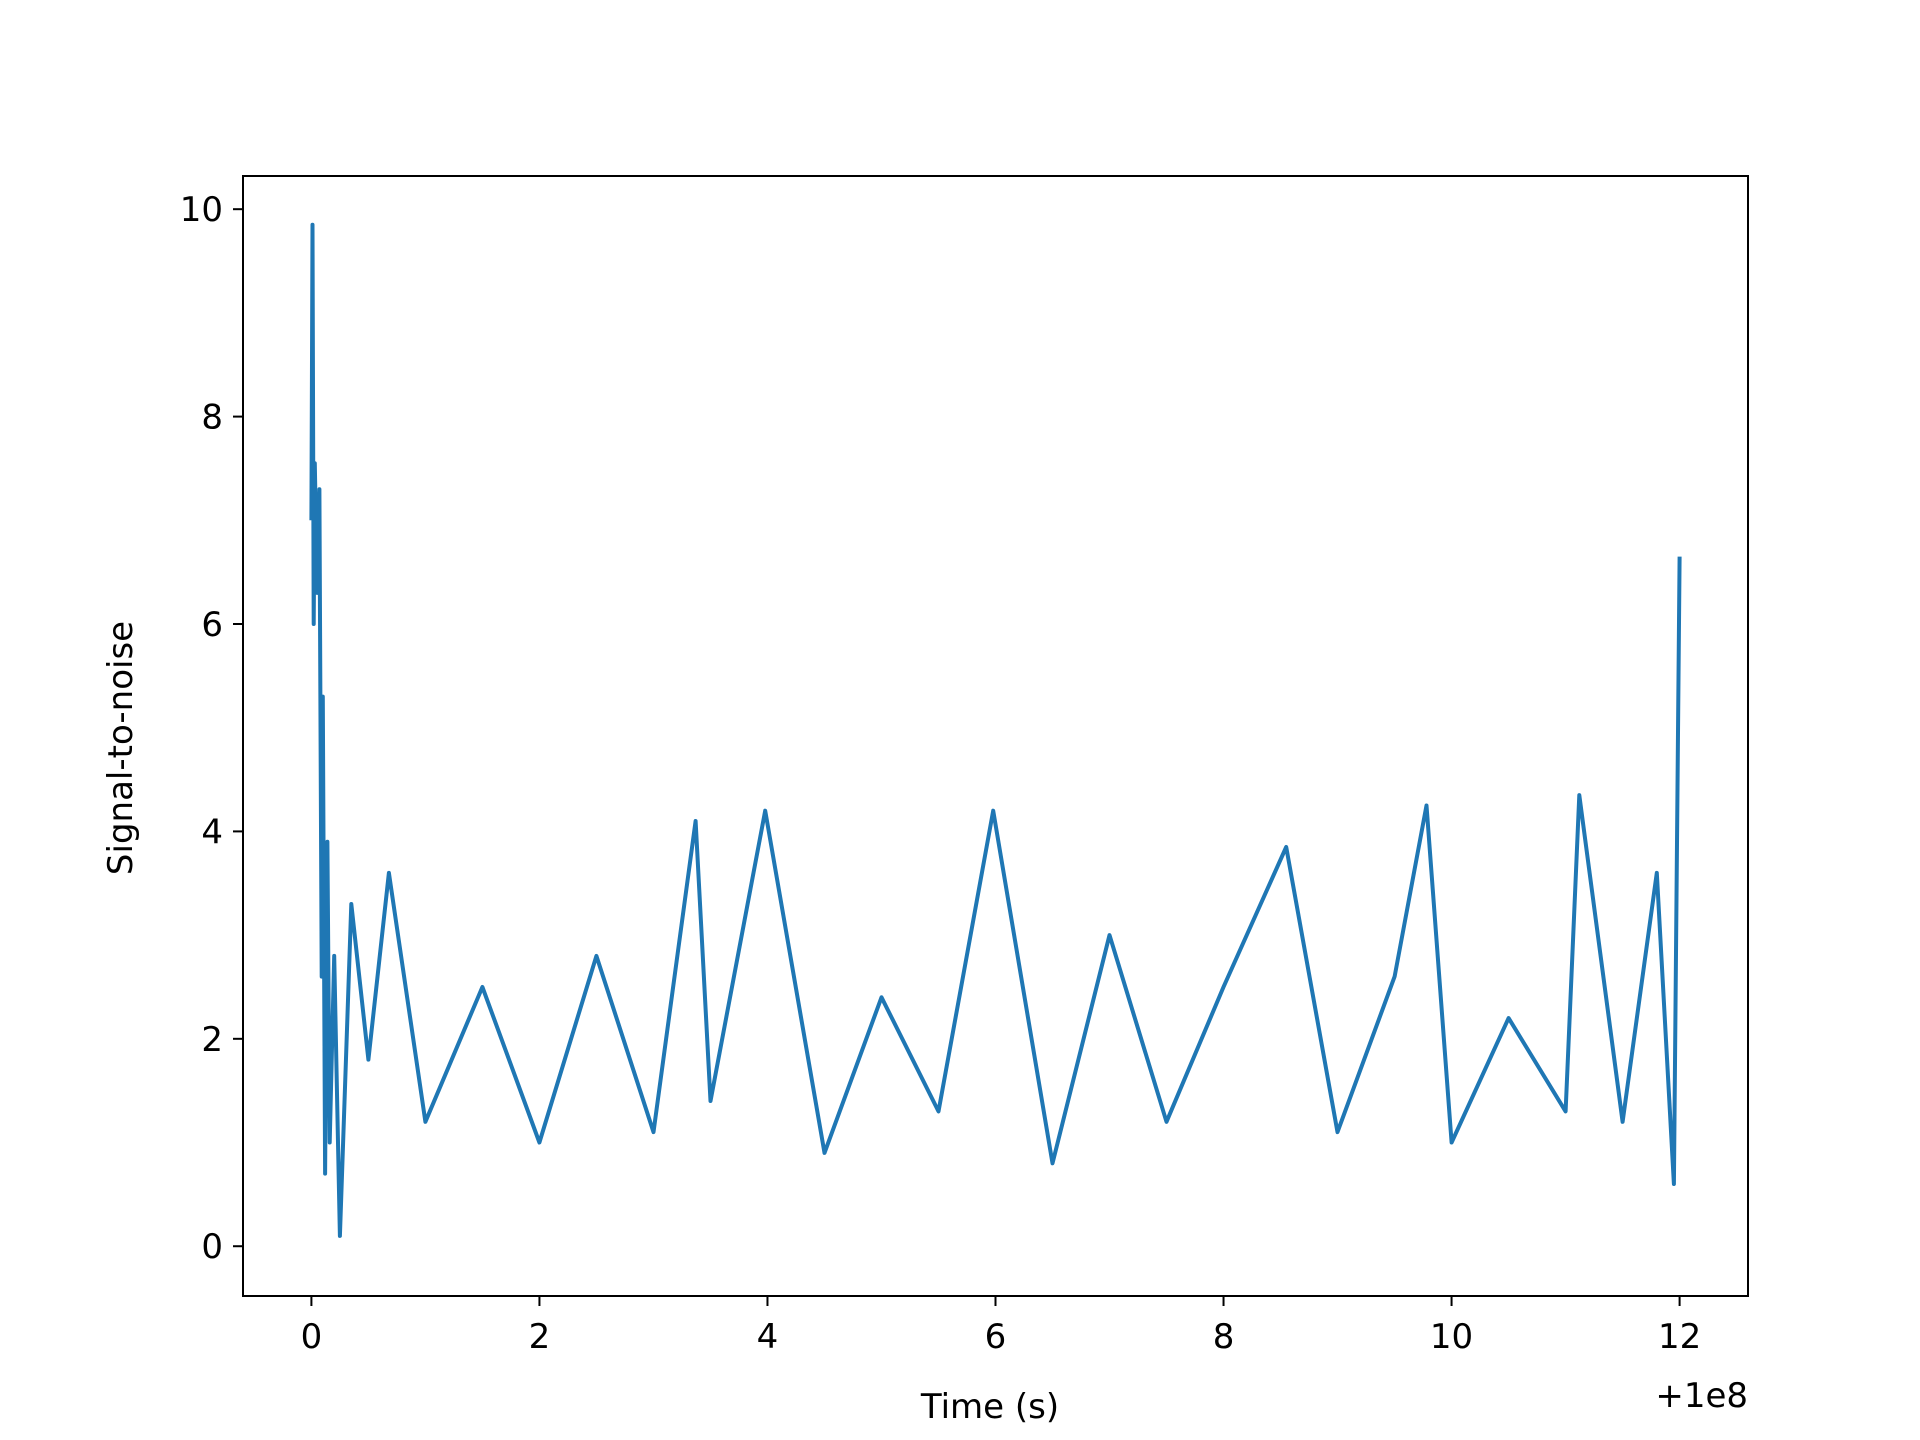 This screenshot has height=1440, width=1920. Describe the element at coordinates (996, 1337) in the screenshot. I see `x-tick-label: 6` at that location.